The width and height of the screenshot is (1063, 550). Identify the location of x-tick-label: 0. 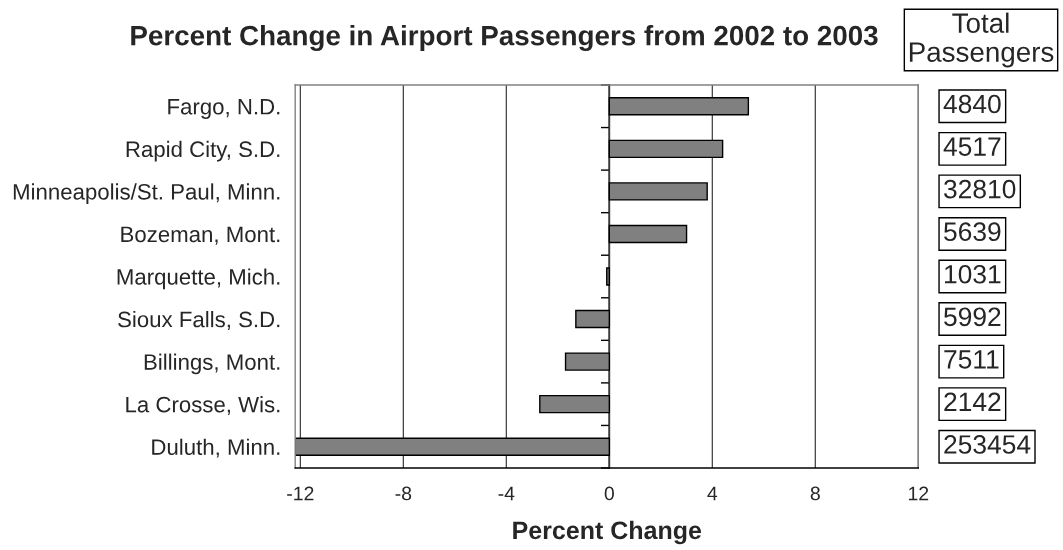
(609, 493).